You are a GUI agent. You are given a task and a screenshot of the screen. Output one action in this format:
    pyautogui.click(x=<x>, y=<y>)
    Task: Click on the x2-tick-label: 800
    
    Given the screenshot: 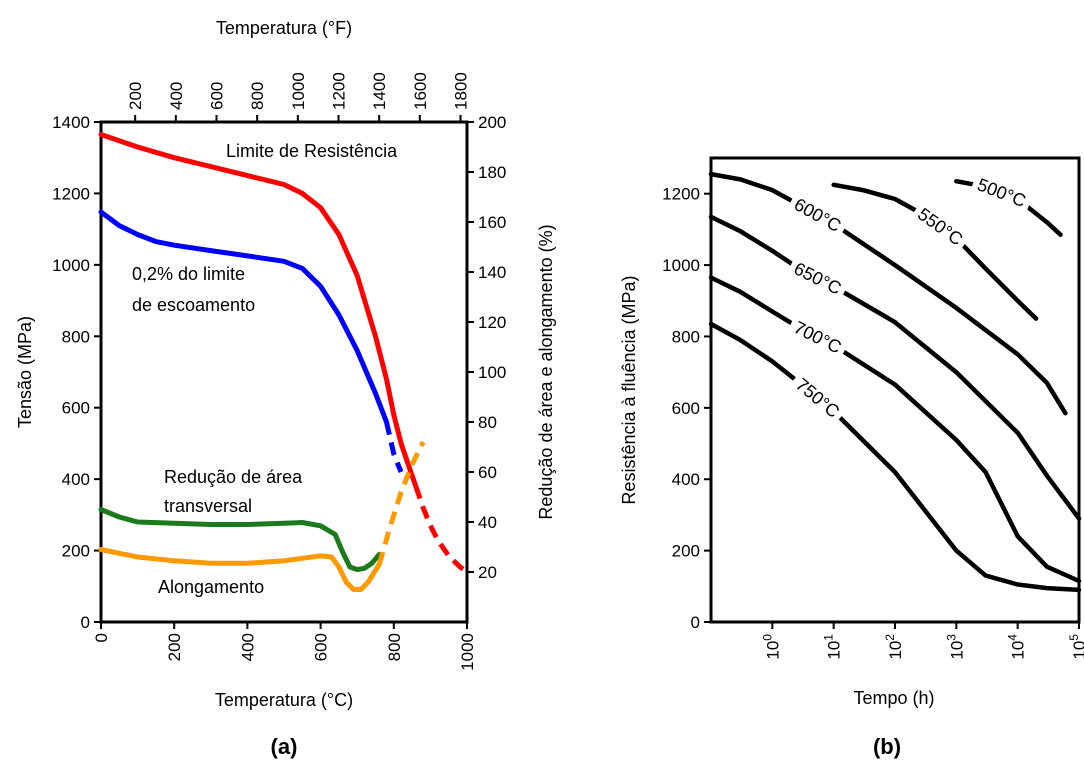 What is the action you would take?
    pyautogui.click(x=257, y=96)
    